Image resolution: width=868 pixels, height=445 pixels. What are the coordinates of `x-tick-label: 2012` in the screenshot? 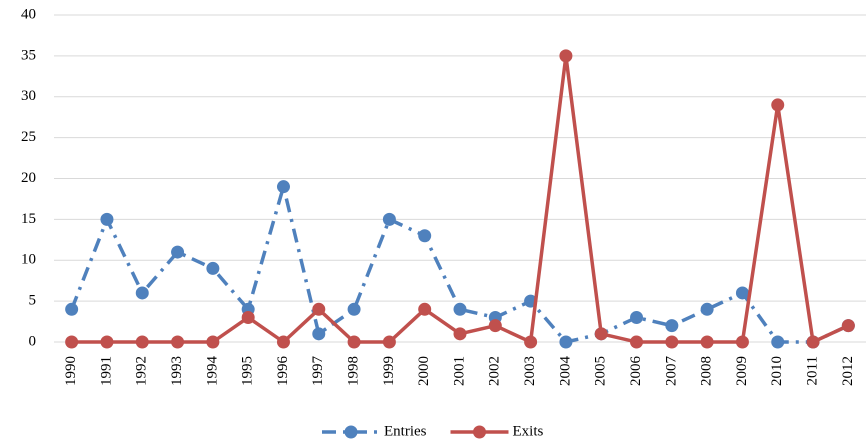 It's located at (848, 371).